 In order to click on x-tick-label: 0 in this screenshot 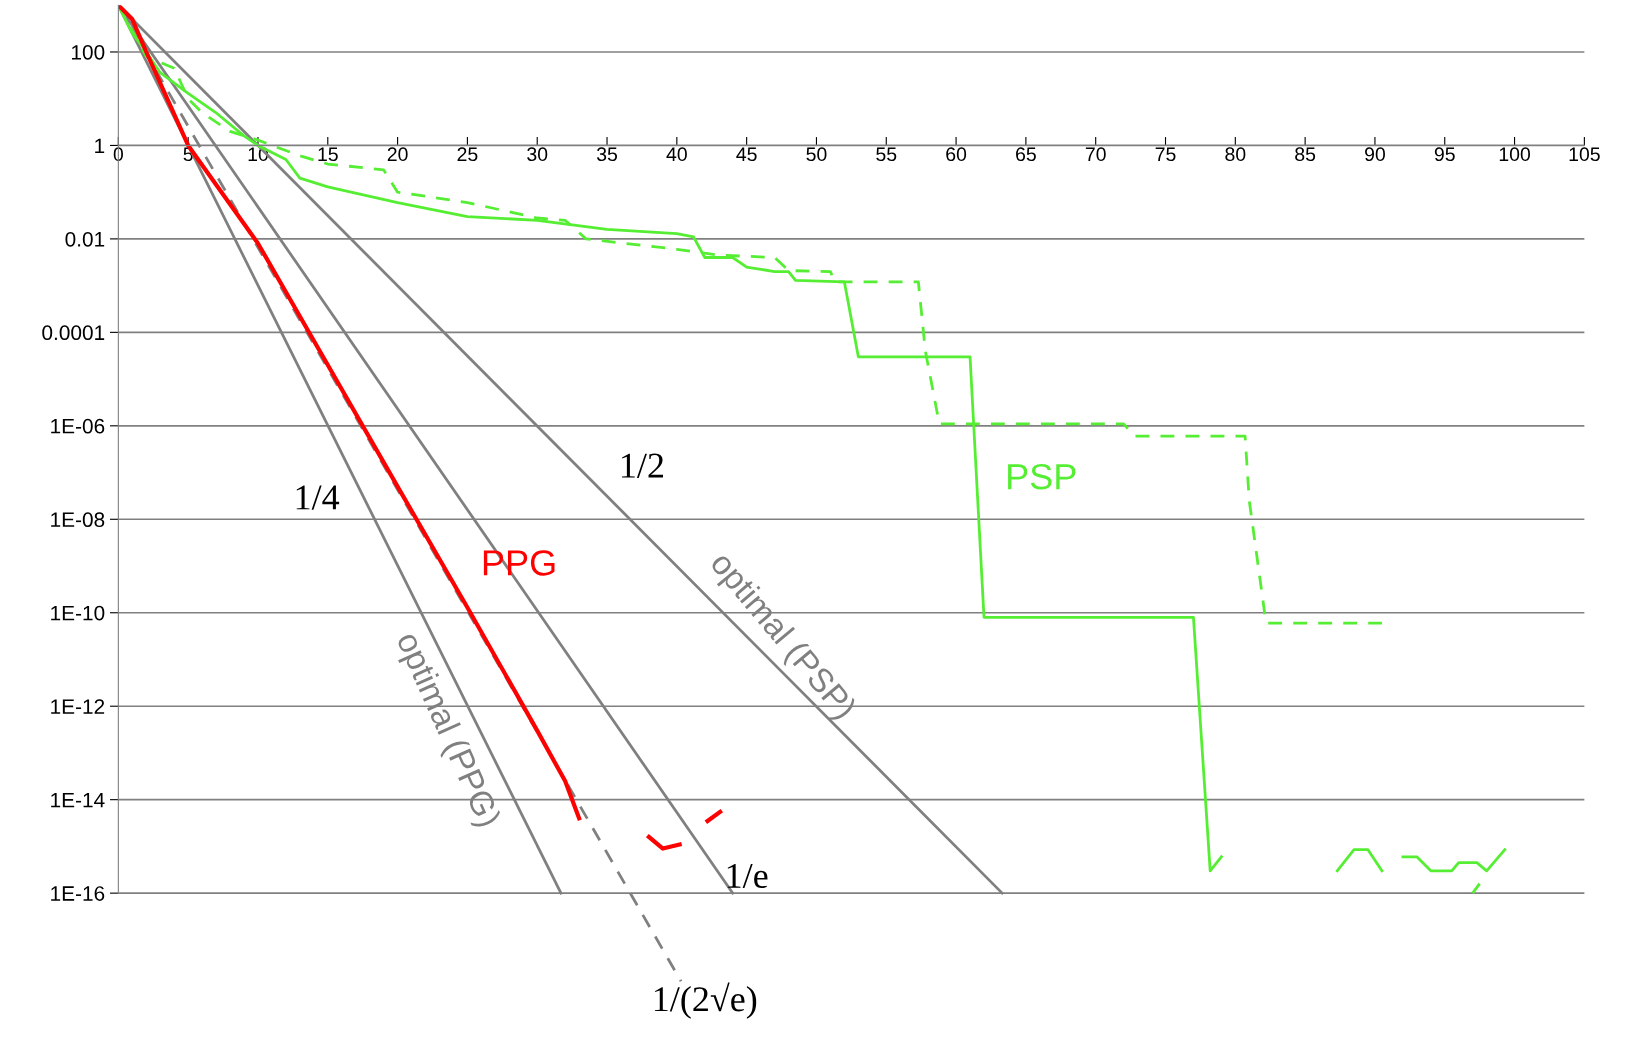, I will do `click(118, 154)`.